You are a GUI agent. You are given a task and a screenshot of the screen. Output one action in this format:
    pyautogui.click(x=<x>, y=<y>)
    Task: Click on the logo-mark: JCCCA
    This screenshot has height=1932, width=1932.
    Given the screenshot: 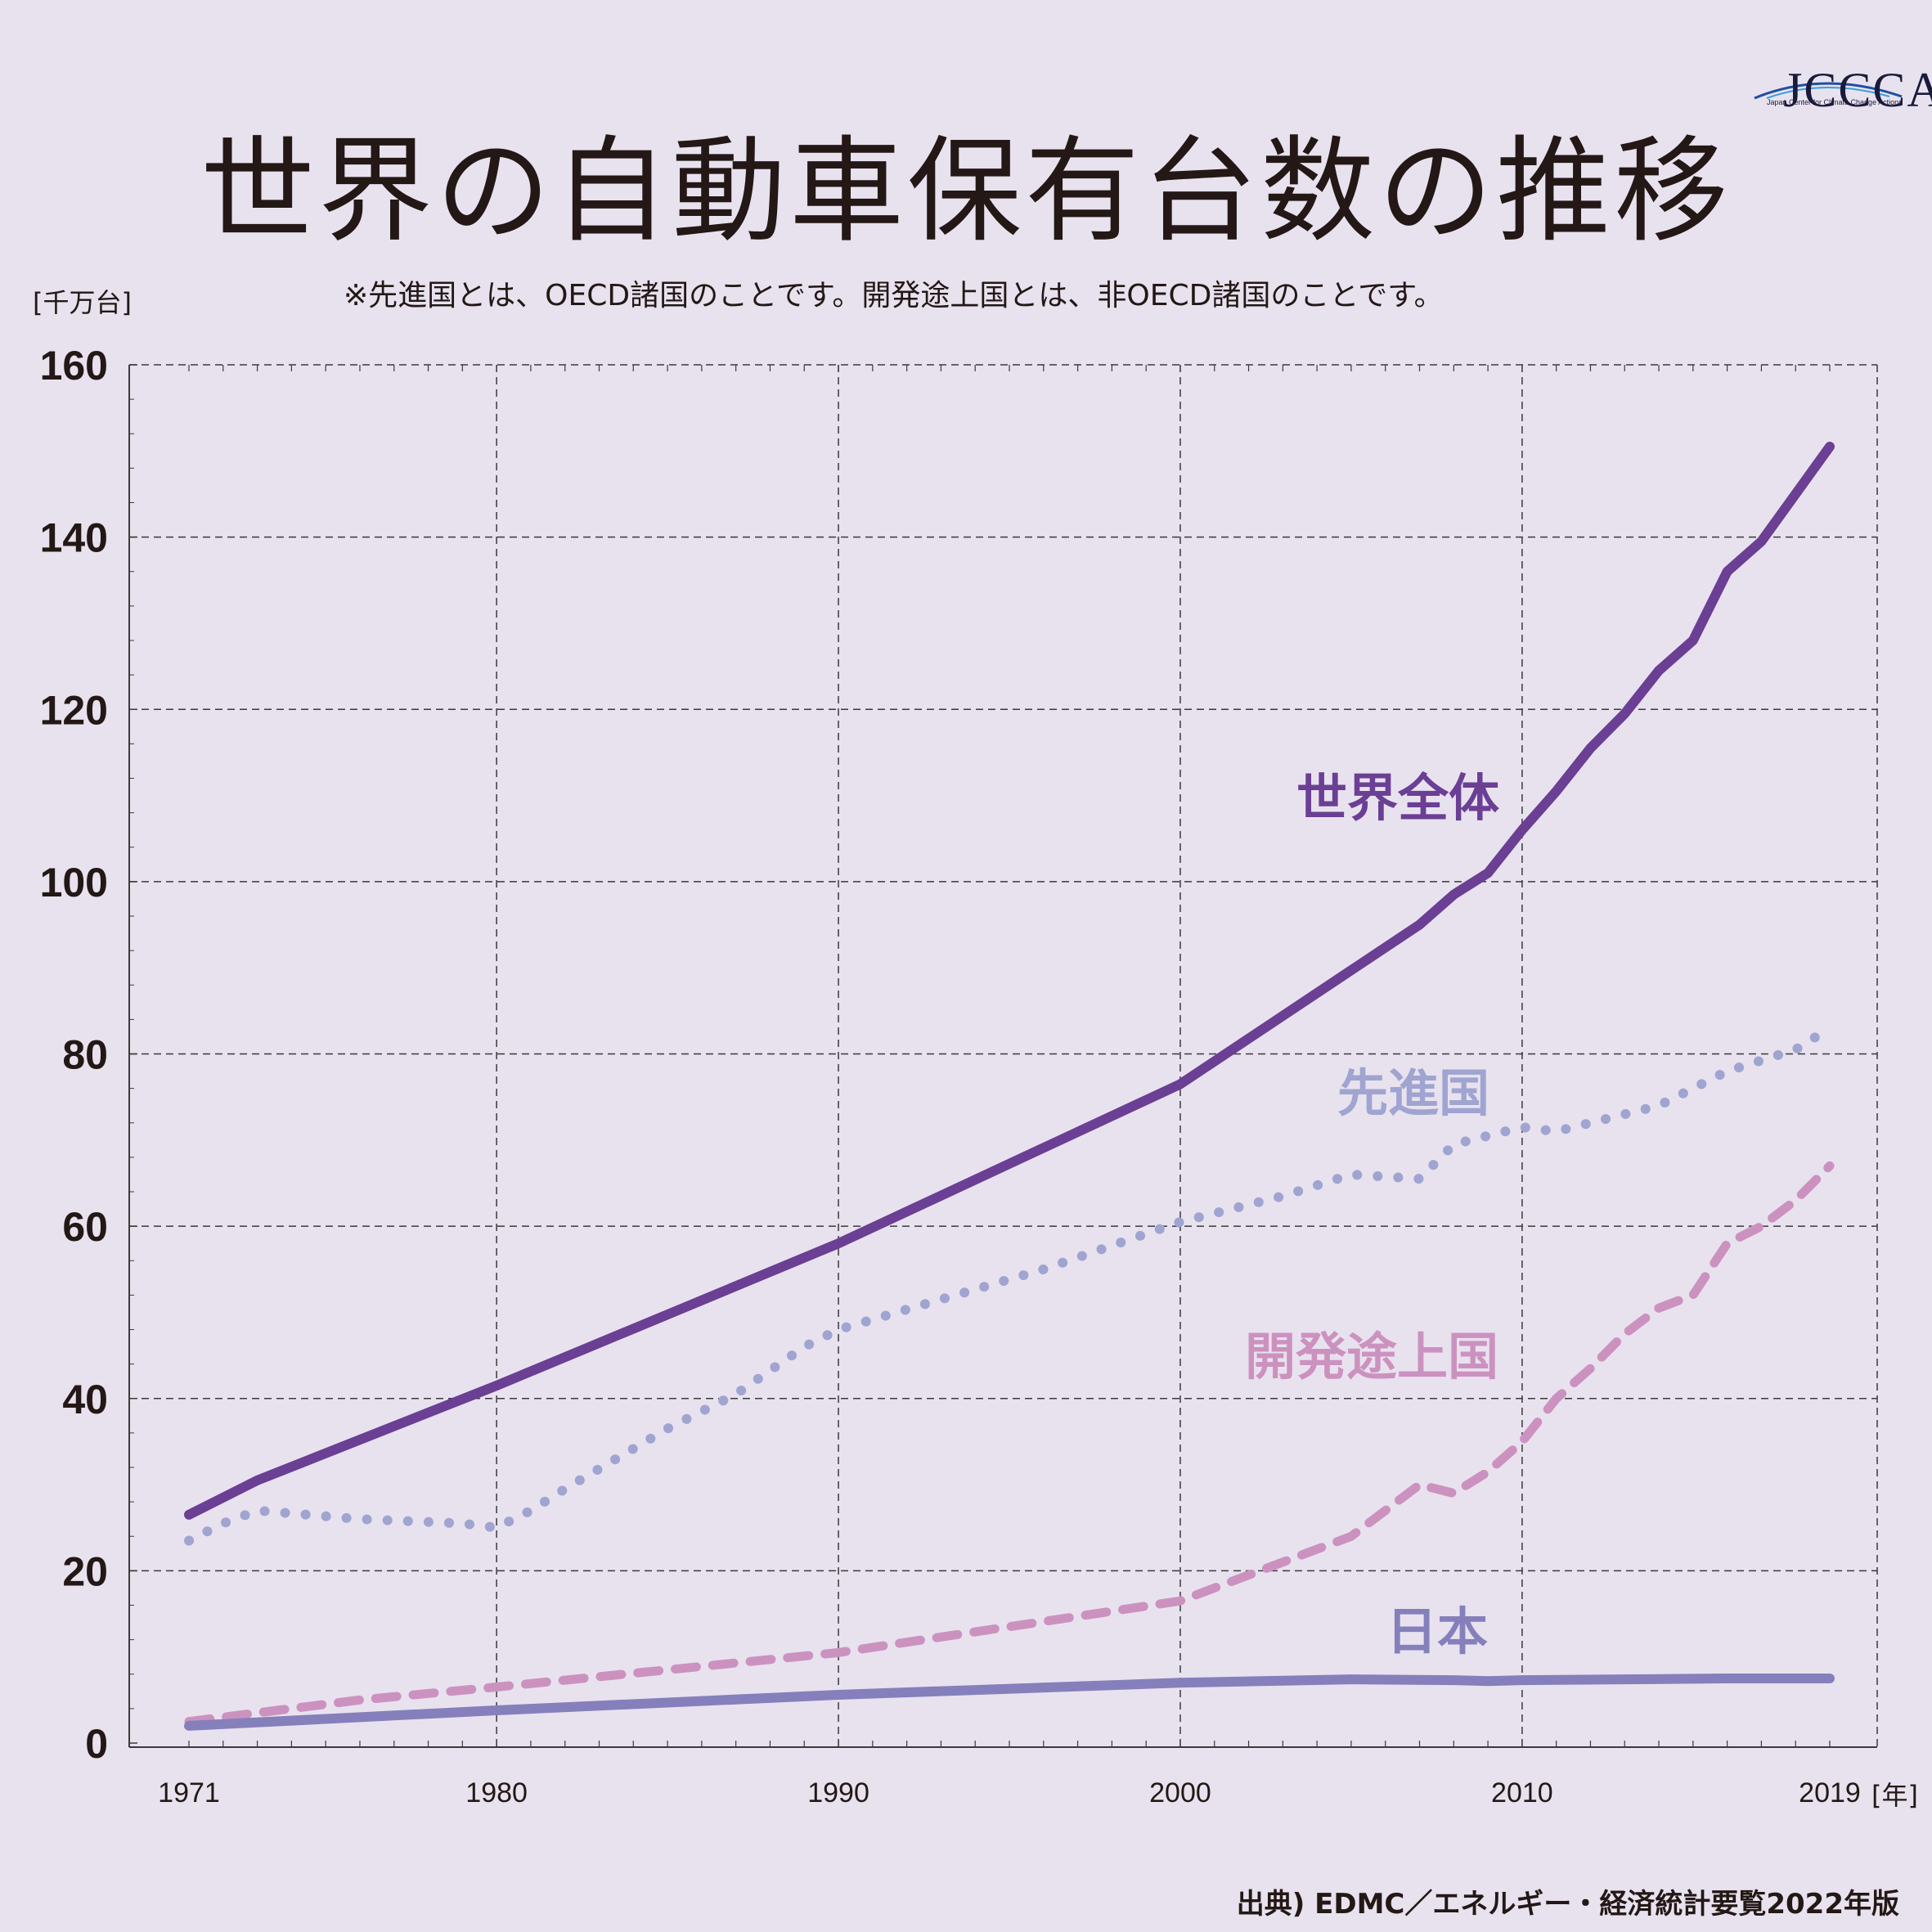 What is the action you would take?
    pyautogui.click(x=1858, y=90)
    